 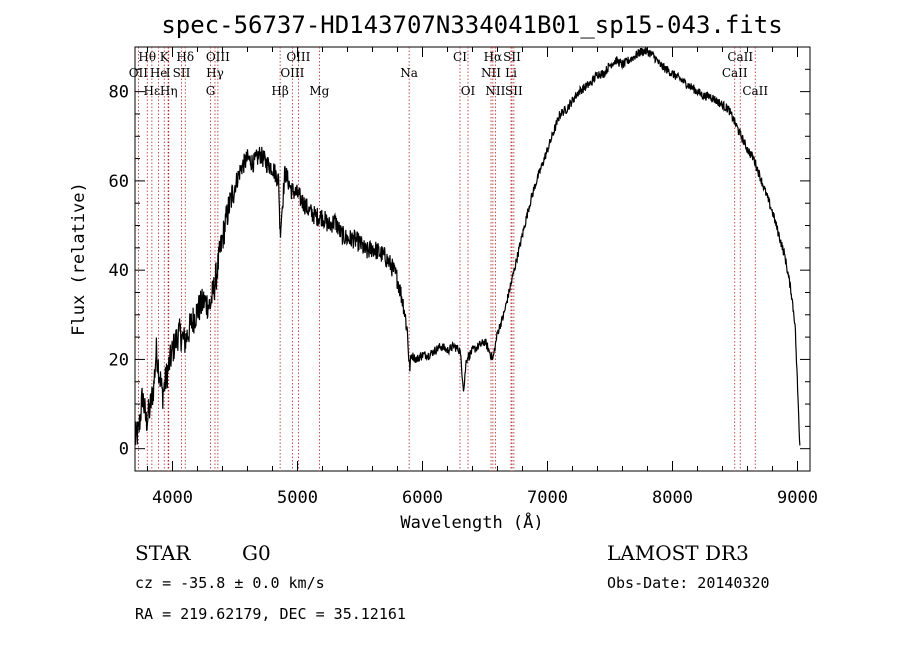 I want to click on spectral-line-label-9: OII, so click(x=139, y=73).